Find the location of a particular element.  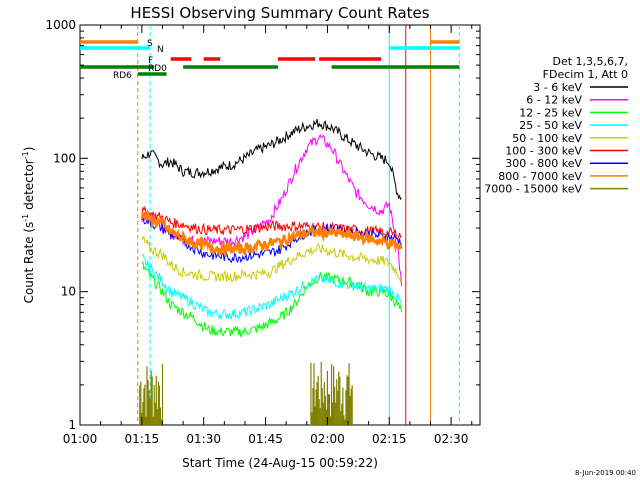

legend-entry-label: 6 - 12 keV is located at coordinates (554, 100).